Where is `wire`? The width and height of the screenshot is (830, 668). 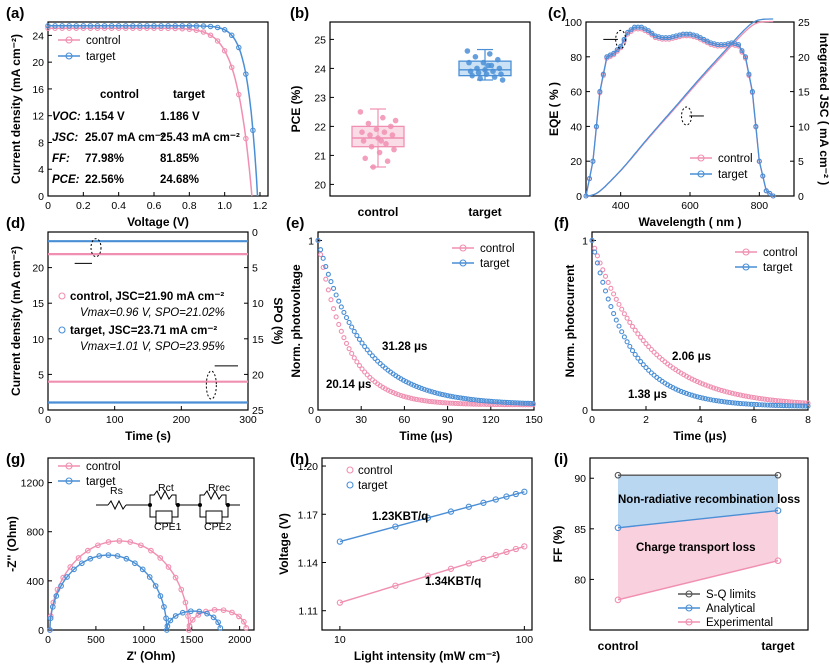 wire is located at coordinates (214, 511).